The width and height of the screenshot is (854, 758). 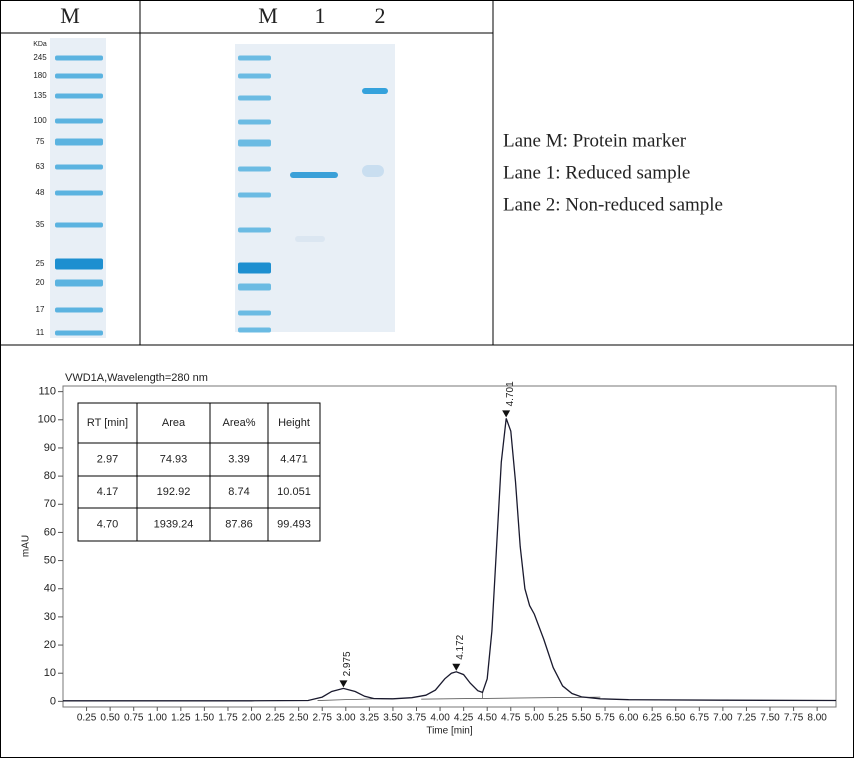 What do you see at coordinates (50, 673) in the screenshot?
I see `y-tick-label: 10` at bounding box center [50, 673].